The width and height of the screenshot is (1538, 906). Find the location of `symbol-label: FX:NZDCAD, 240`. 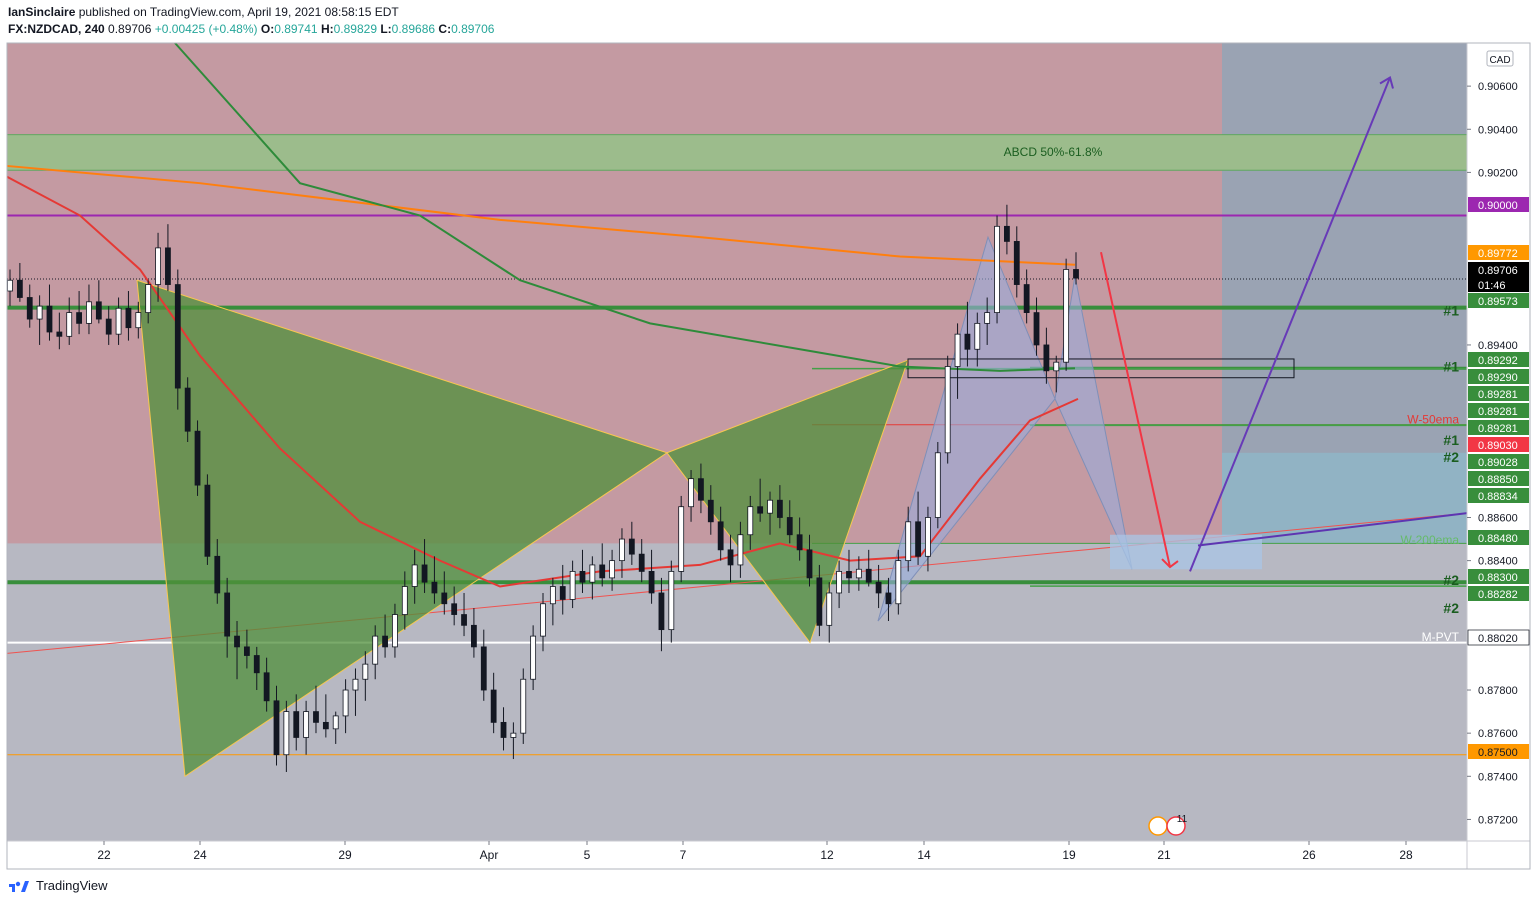

symbol-label: FX:NZDCAD, 240 is located at coordinates (56, 29).